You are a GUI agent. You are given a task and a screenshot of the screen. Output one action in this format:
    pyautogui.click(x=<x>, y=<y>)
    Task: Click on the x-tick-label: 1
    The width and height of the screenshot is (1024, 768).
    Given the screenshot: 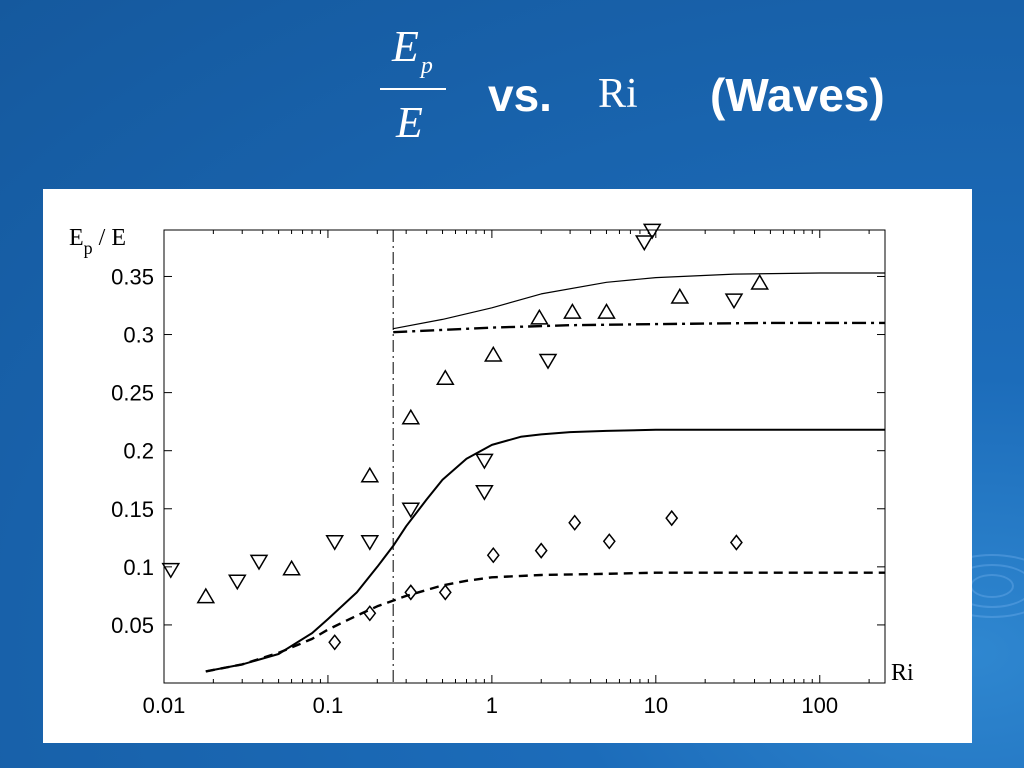 What is the action you would take?
    pyautogui.click(x=492, y=705)
    